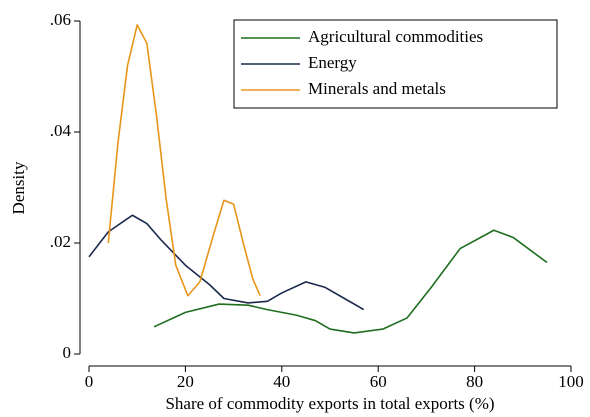  What do you see at coordinates (18, 187) in the screenshot?
I see `y-axis-label: Density` at bounding box center [18, 187].